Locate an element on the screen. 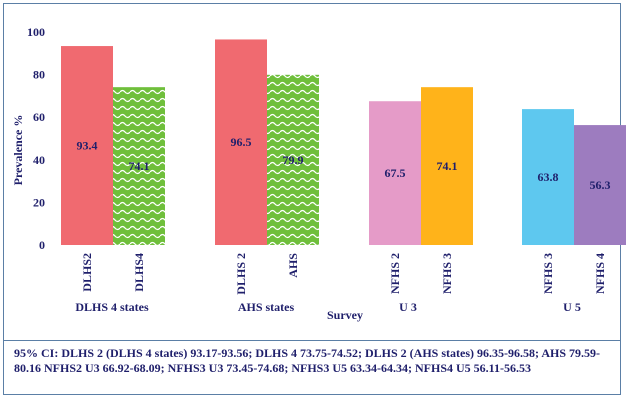  bar-value-label: 56.3 is located at coordinates (600, 185).